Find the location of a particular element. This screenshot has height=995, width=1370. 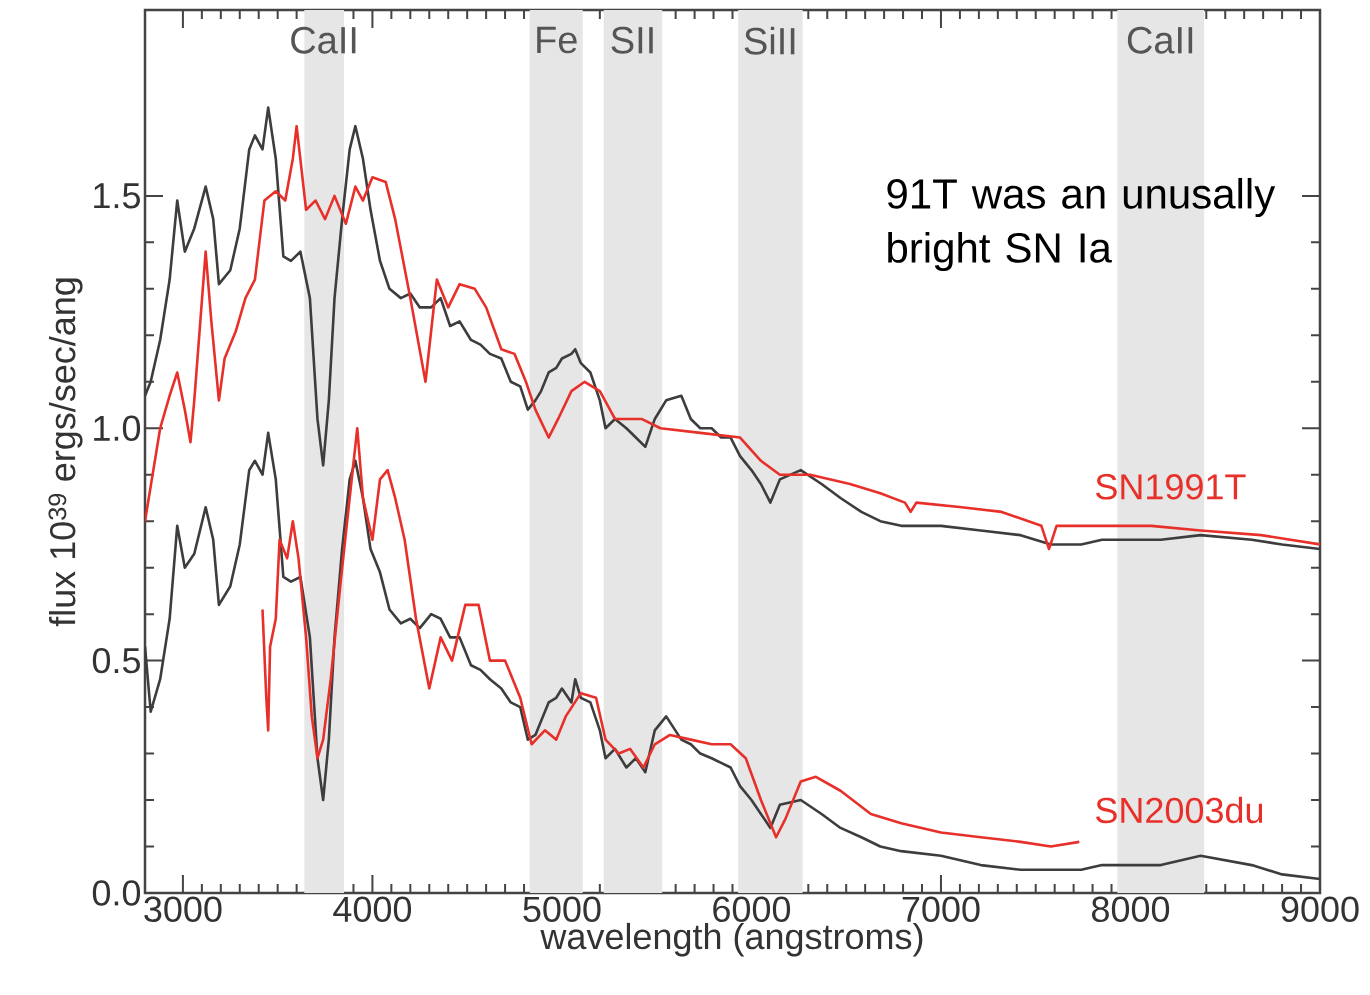

x-tick-label: 9000 is located at coordinates (1320, 909).